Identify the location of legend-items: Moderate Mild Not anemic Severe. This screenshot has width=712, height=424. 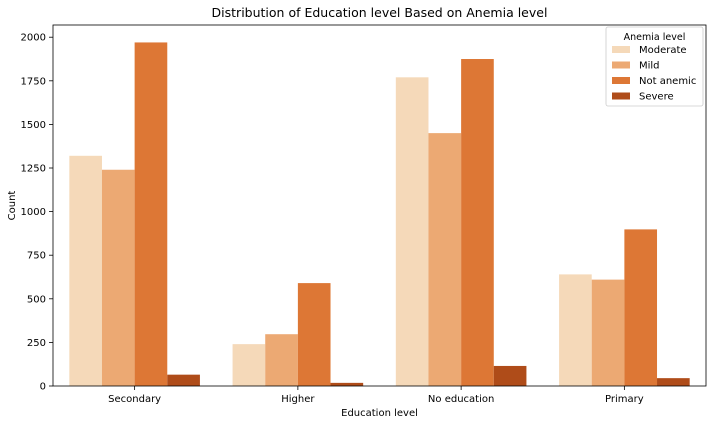
(654, 74).